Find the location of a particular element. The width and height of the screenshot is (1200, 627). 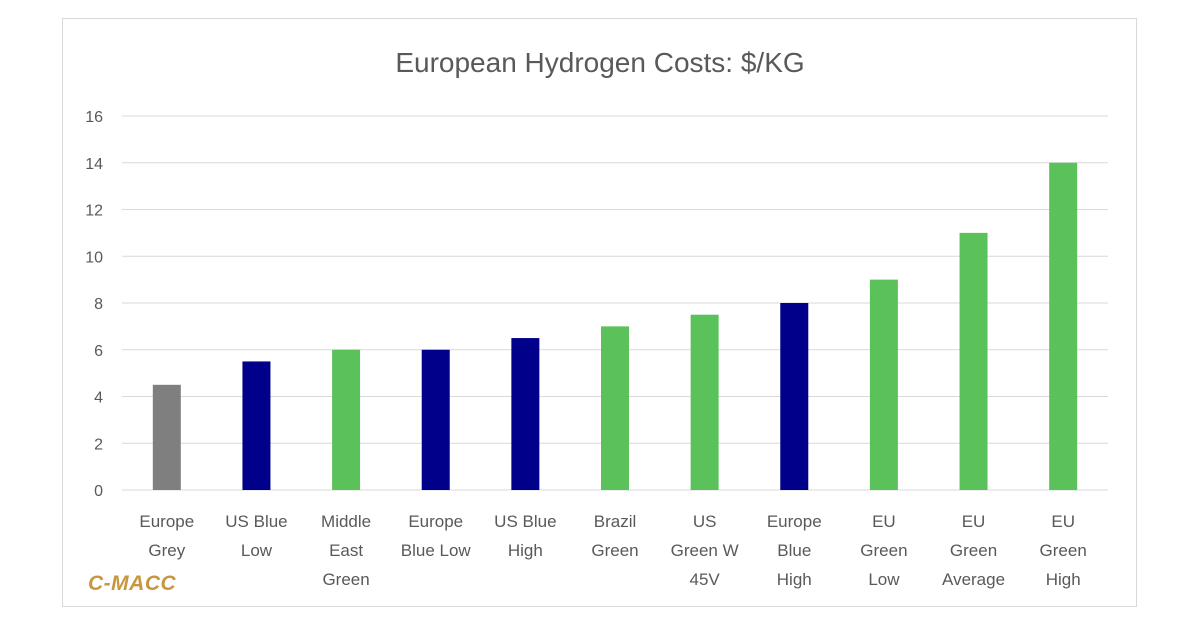

x-category-label-line: Blue Low is located at coordinates (436, 550).